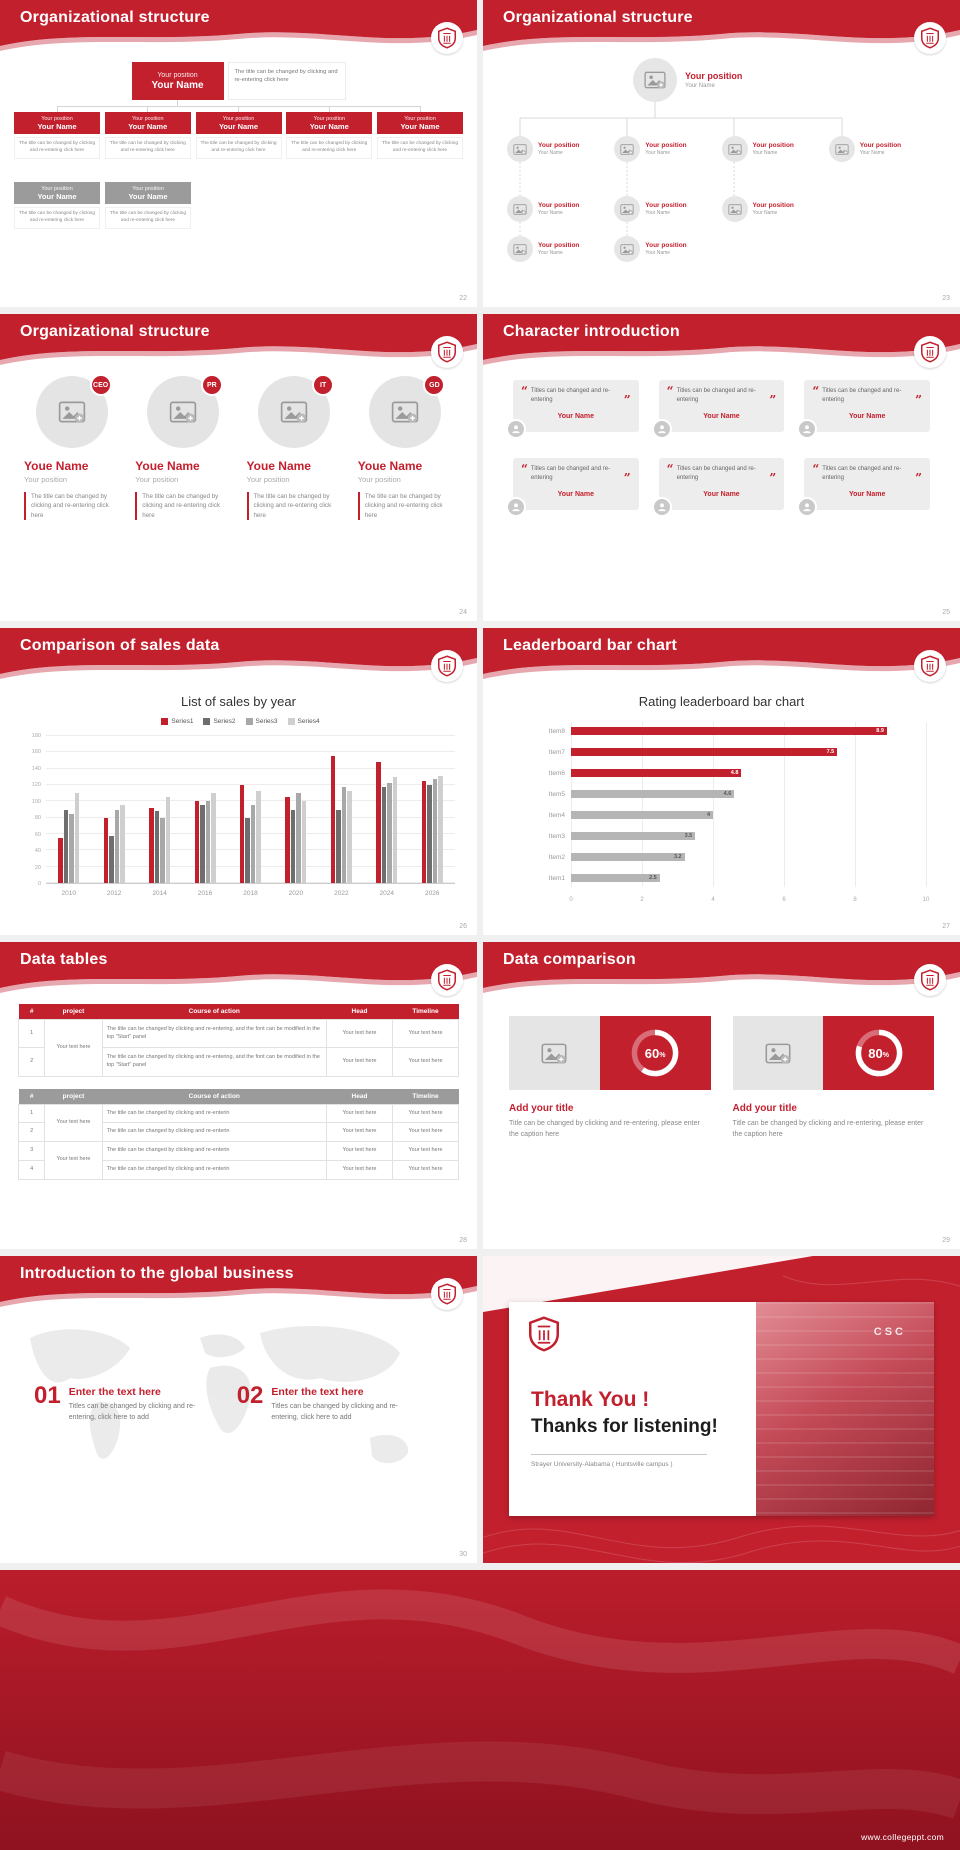 The height and width of the screenshot is (1850, 960). What do you see at coordinates (463, 1240) in the screenshot?
I see `page-number: 28` at bounding box center [463, 1240].